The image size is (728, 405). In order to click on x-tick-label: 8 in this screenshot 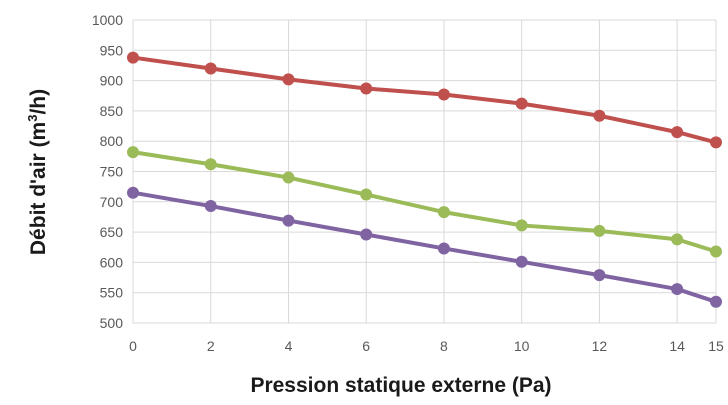, I will do `click(444, 346)`.